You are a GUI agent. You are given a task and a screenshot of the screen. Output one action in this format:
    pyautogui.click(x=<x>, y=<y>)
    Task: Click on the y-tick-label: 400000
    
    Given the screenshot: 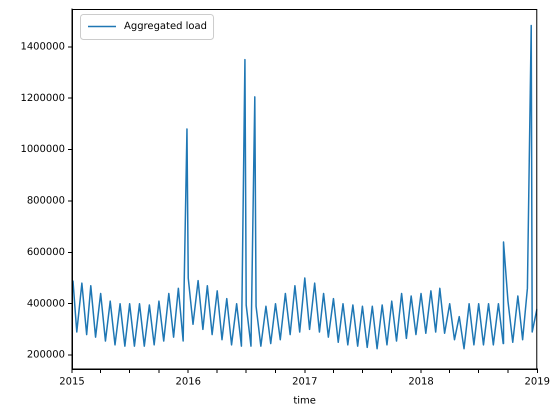 What is the action you would take?
    pyautogui.click(x=45, y=304)
    